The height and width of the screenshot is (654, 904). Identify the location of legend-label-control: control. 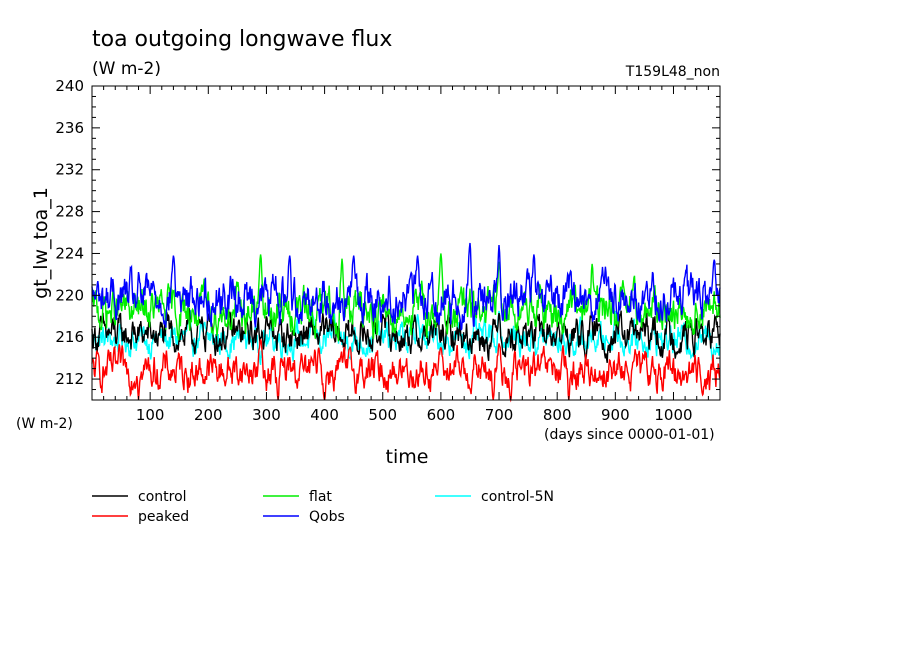
(162, 497).